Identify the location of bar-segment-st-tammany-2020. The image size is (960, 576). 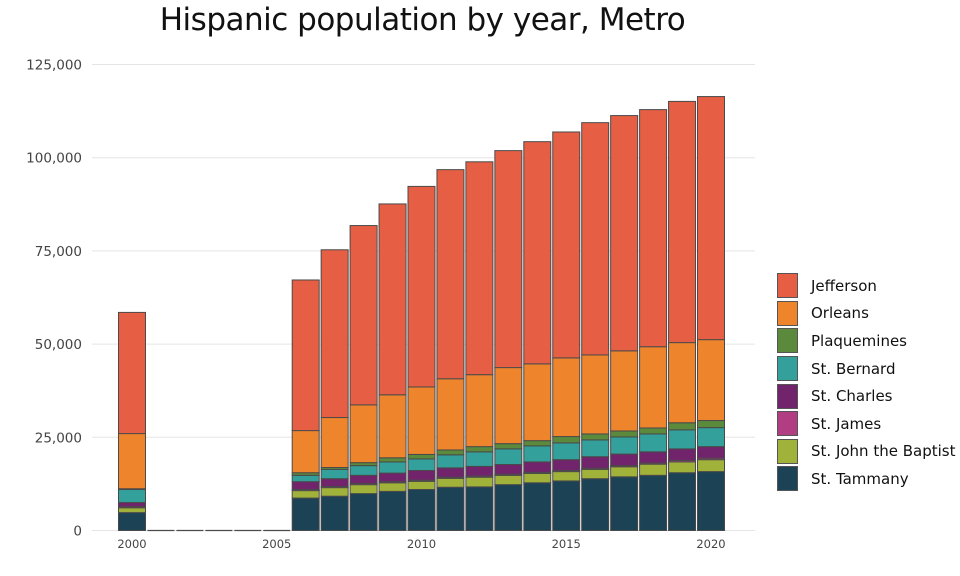
(711, 501).